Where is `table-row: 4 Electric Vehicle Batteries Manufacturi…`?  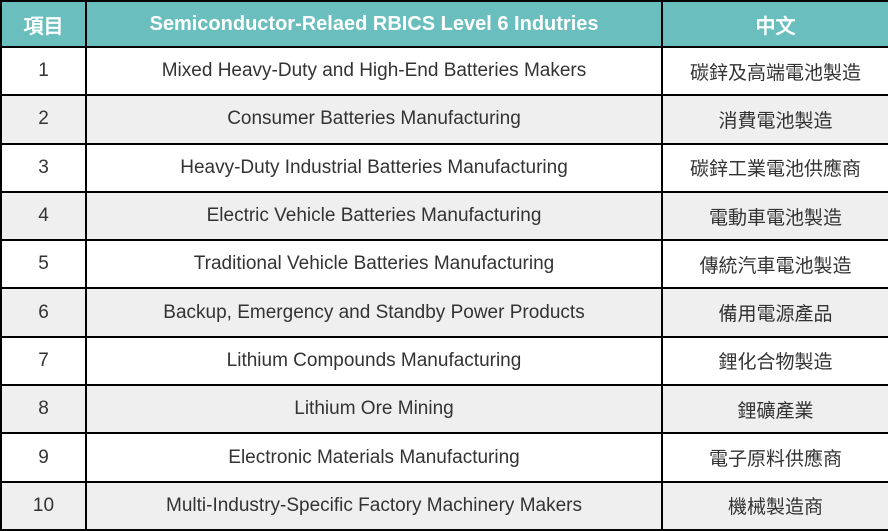
table-row: 4 Electric Vehicle Batteries Manufacturi… is located at coordinates (444, 216).